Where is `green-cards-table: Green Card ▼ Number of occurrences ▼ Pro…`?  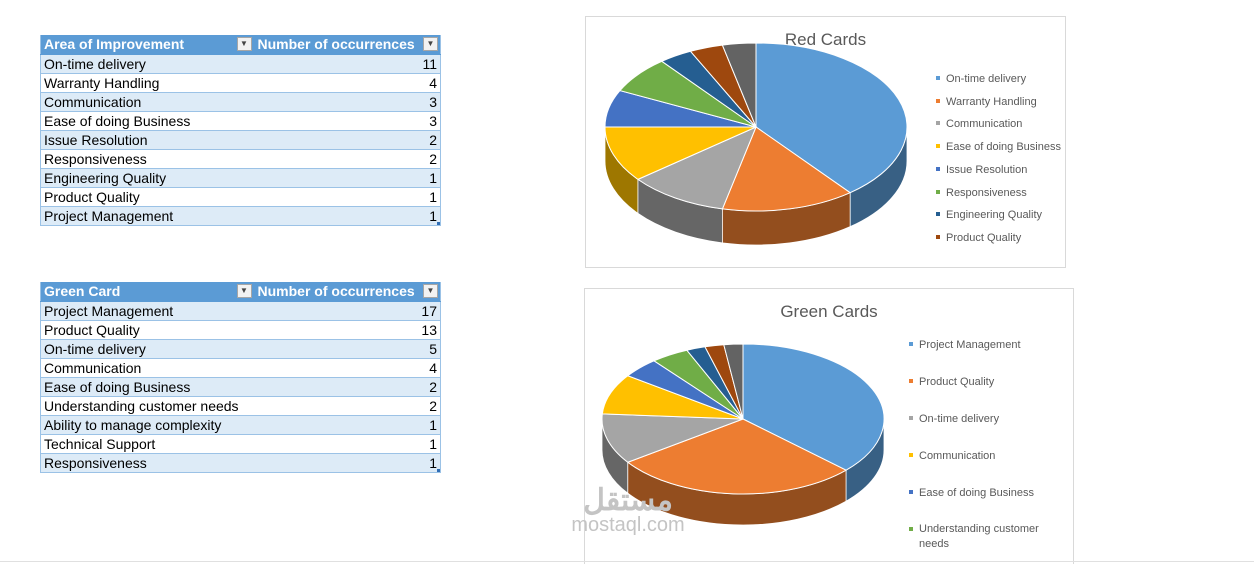 green-cards-table: Green Card ▼ Number of occurrences ▼ Pro… is located at coordinates (240, 377).